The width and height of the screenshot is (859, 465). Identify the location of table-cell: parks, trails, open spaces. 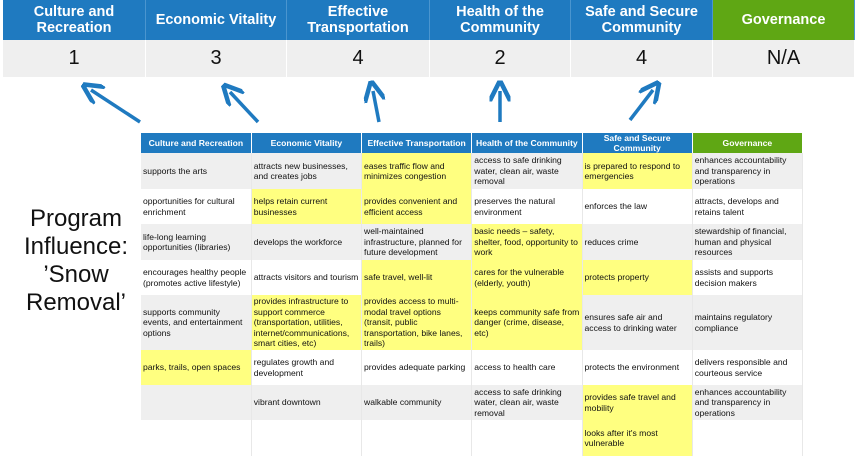
(196, 367).